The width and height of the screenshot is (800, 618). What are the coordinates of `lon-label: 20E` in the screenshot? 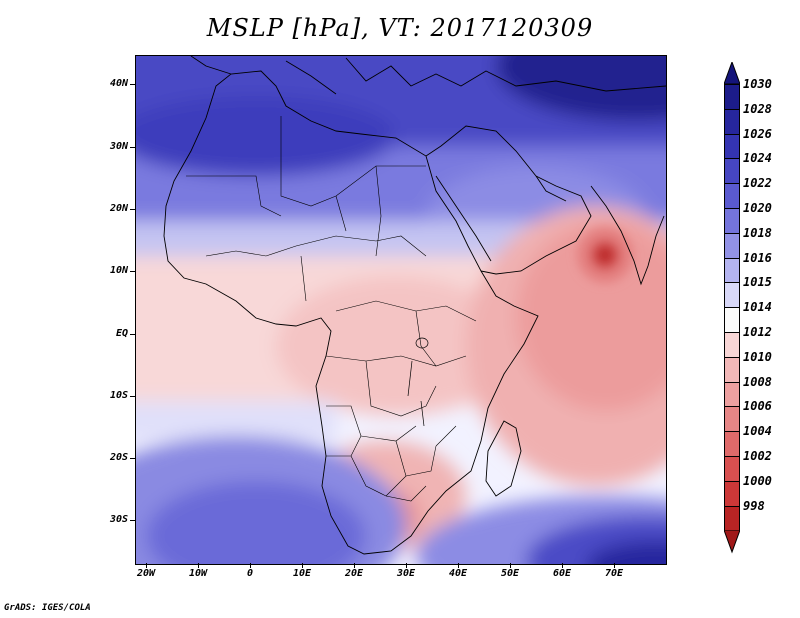 It's located at (354, 573).